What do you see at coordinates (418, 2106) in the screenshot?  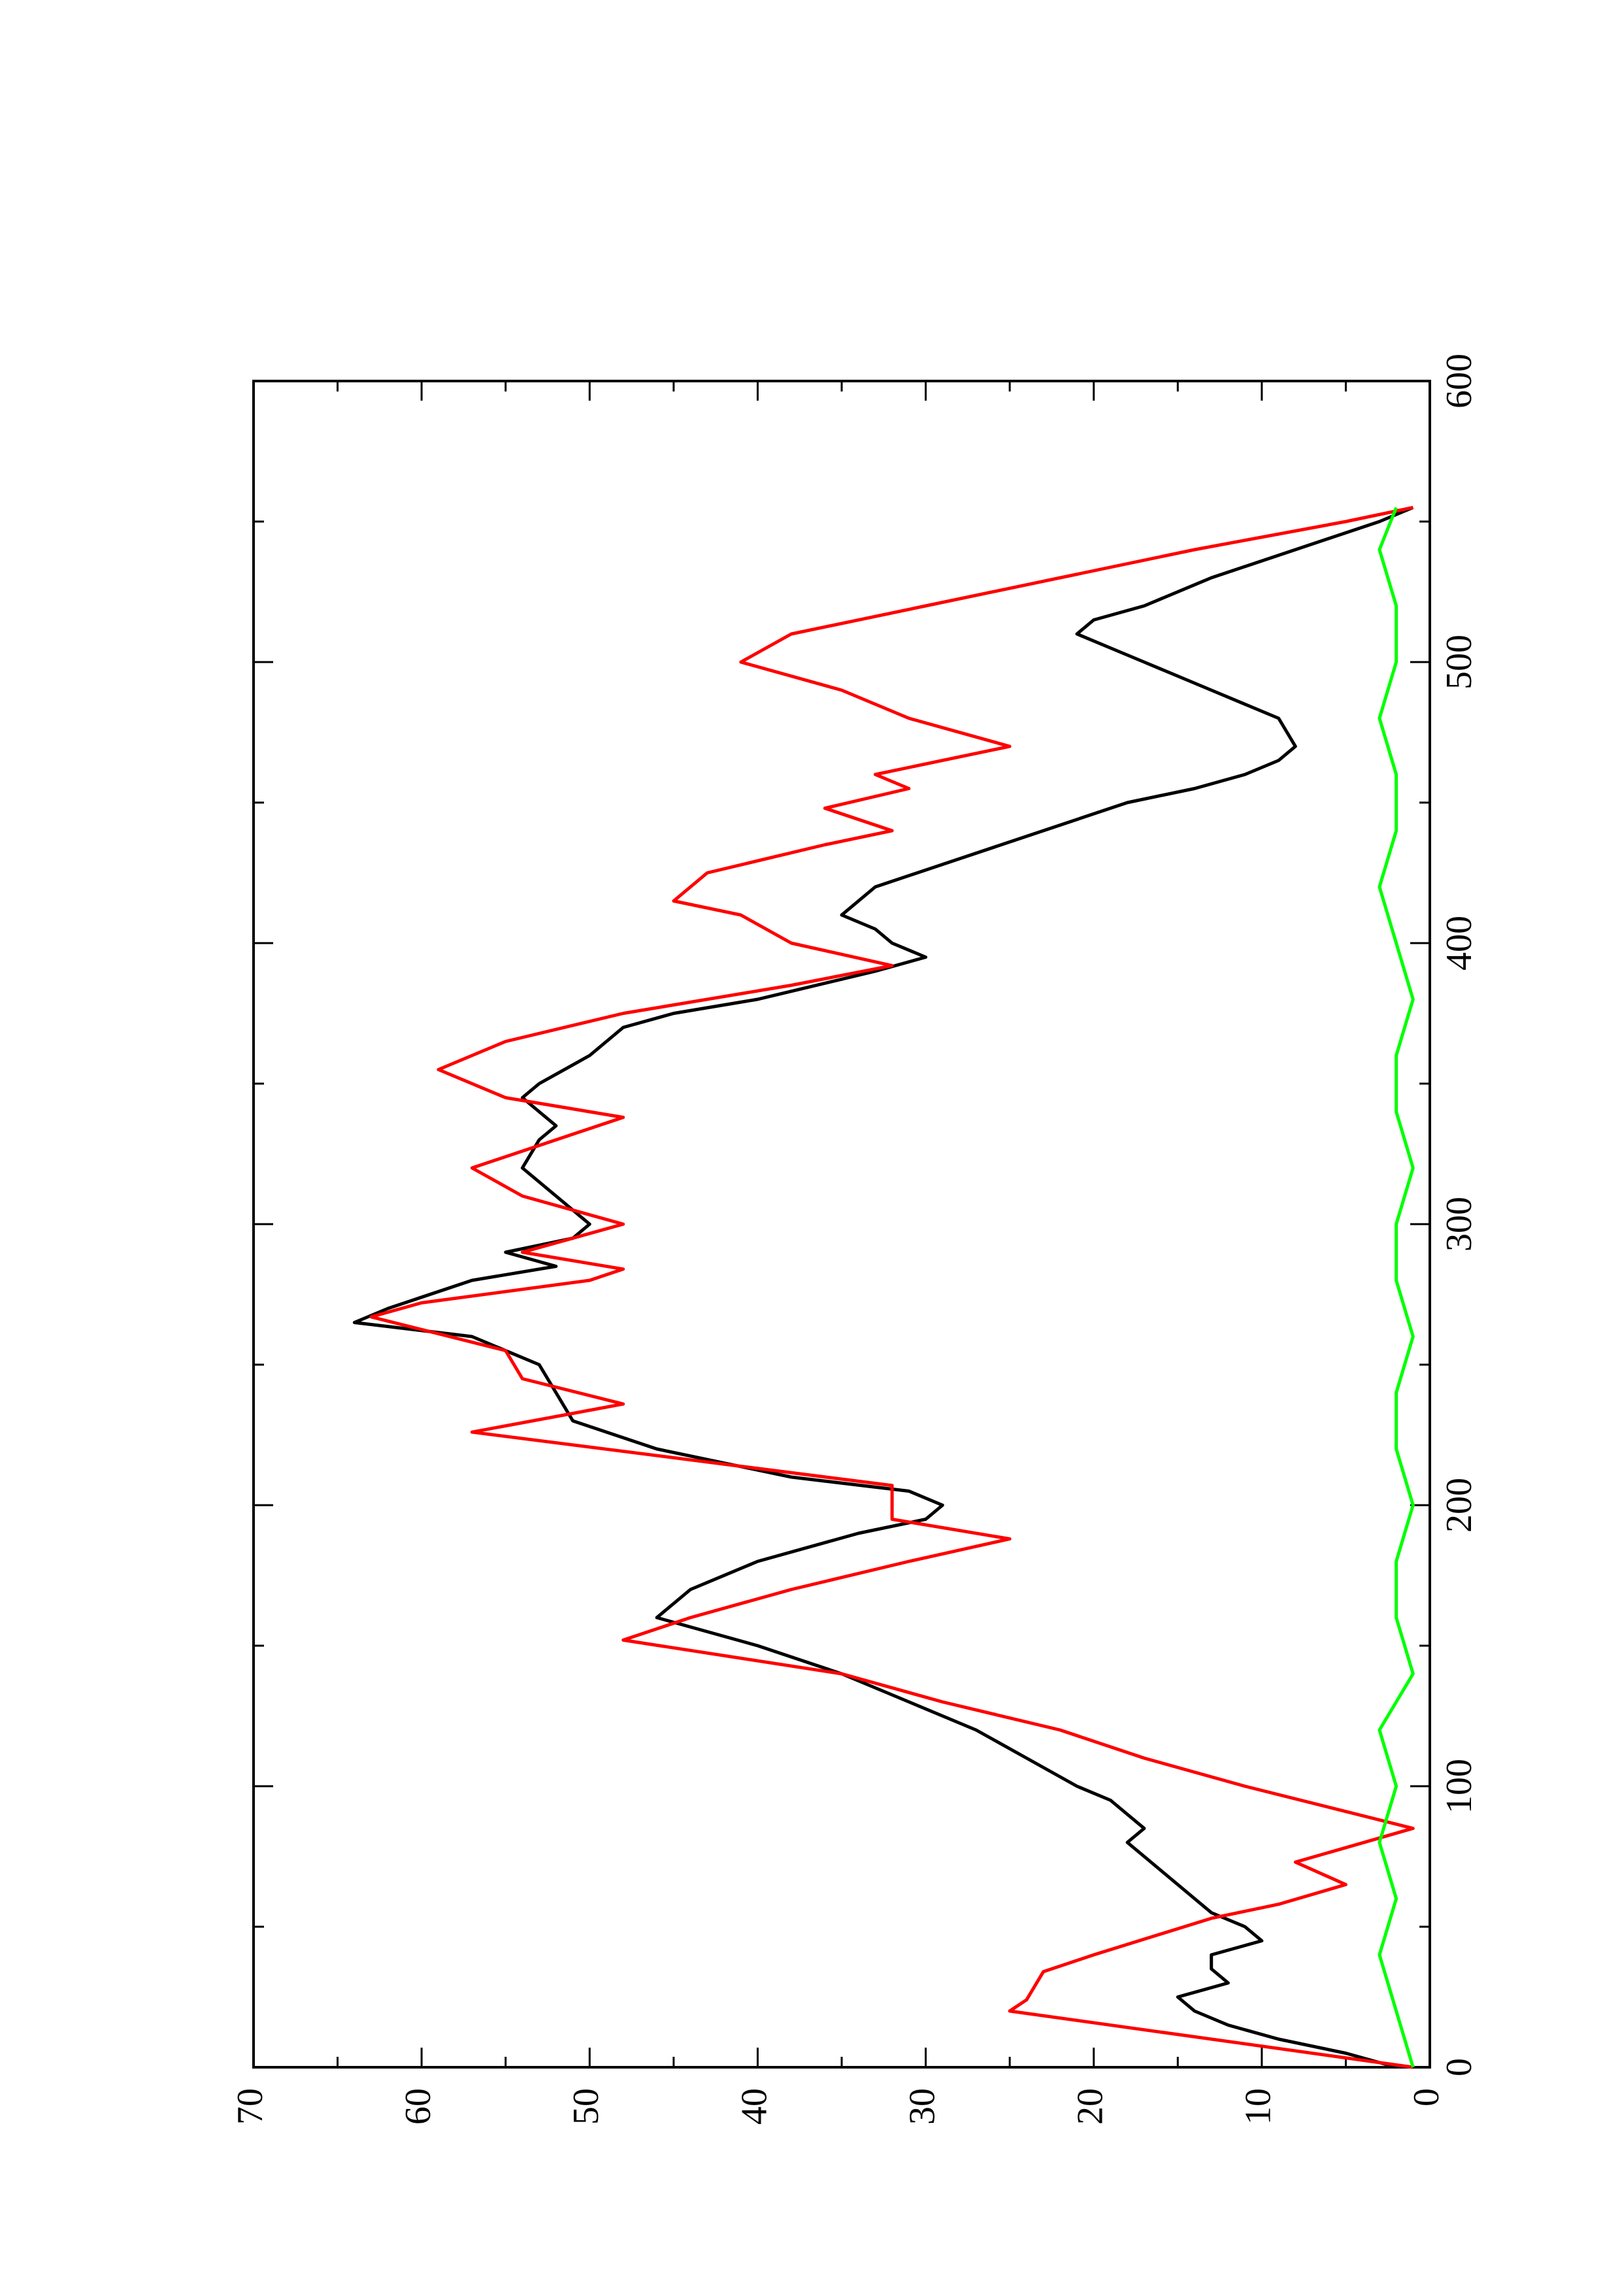 I see `y-tick-label-60: 60` at bounding box center [418, 2106].